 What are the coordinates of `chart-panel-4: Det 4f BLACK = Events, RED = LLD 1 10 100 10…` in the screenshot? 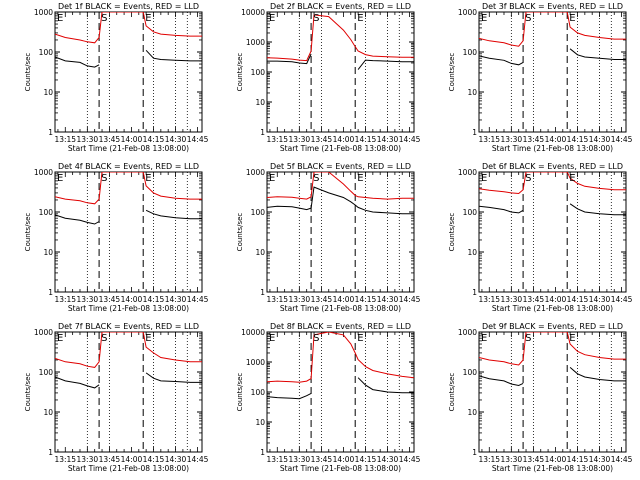 It's located at (116, 237).